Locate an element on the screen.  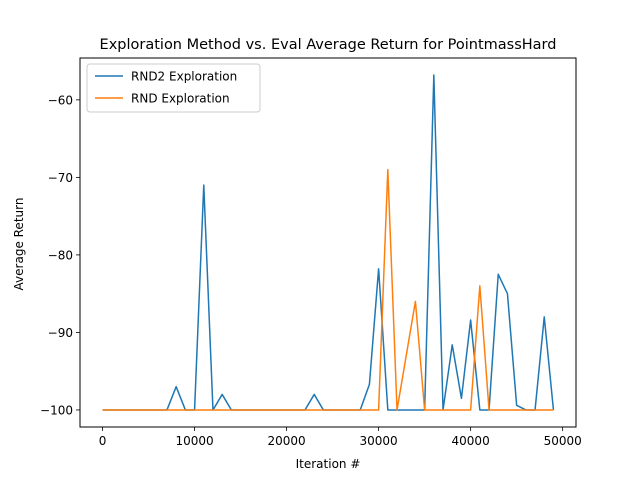
y-tick-label: −70 is located at coordinates (60, 178).